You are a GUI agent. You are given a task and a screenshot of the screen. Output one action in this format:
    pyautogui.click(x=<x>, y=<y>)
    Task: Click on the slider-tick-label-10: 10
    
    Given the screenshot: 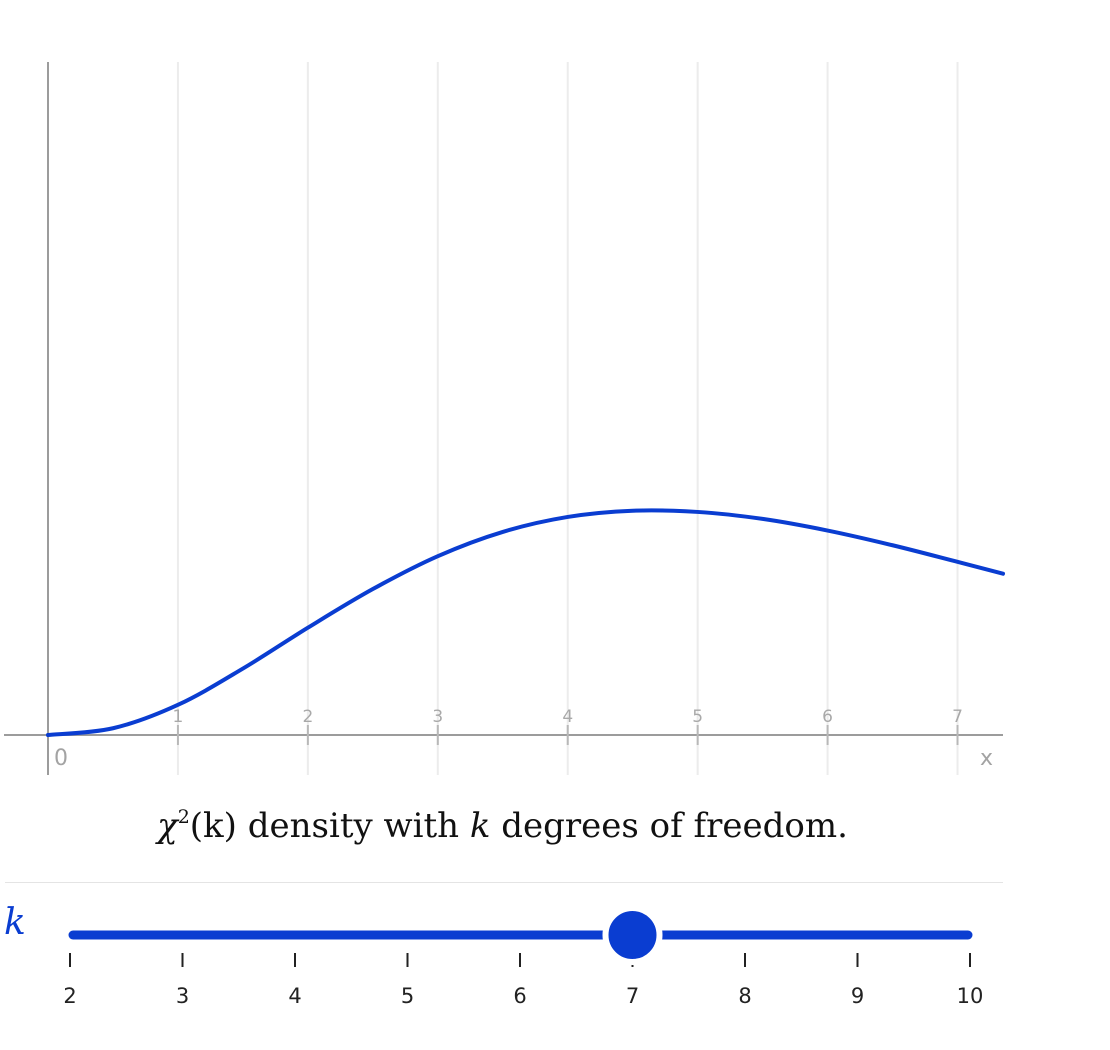 What is the action you would take?
    pyautogui.click(x=970, y=996)
    